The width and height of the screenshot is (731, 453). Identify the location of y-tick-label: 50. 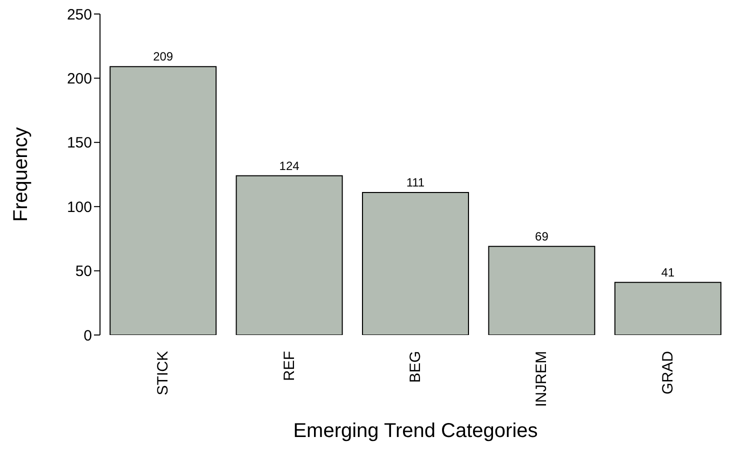
(83, 271).